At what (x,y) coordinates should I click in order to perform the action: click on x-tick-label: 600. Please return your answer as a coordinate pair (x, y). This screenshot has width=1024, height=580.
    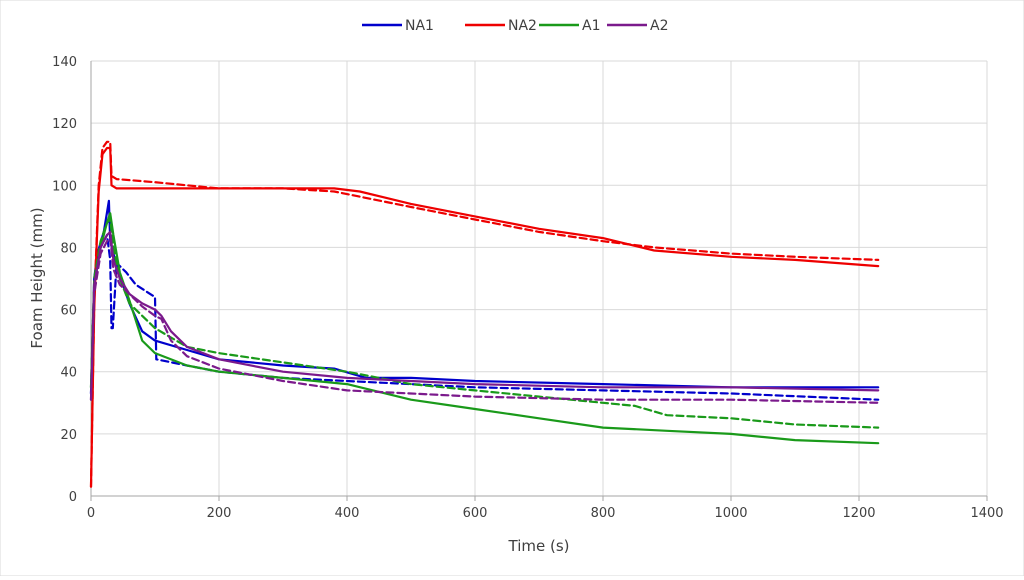
    Looking at the image, I should click on (475, 513).